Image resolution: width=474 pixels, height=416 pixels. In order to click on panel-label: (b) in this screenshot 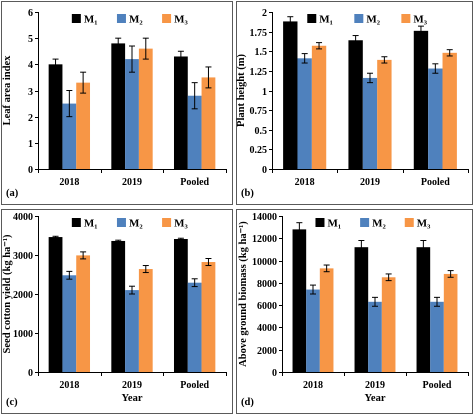, I will do `click(247, 193)`.